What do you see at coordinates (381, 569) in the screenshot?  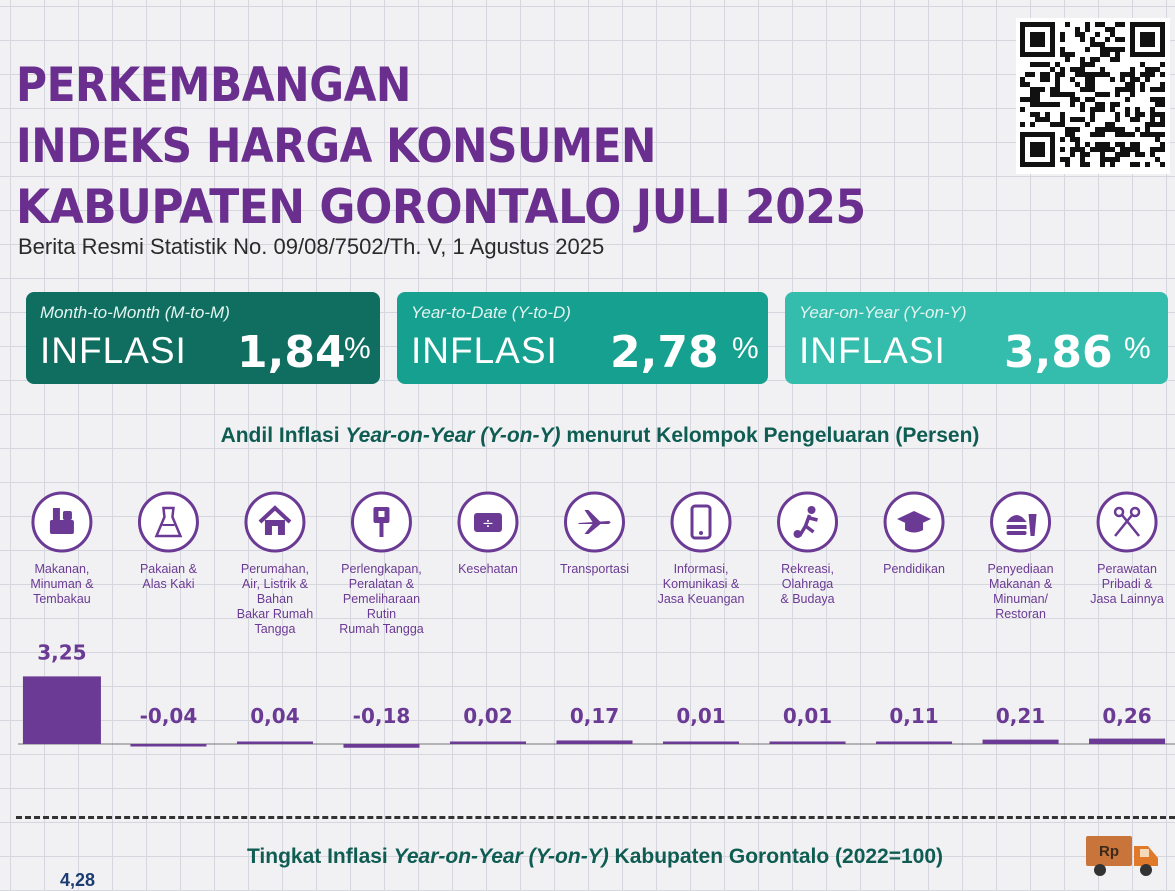 I see `category-label: Perlengkapan,` at bounding box center [381, 569].